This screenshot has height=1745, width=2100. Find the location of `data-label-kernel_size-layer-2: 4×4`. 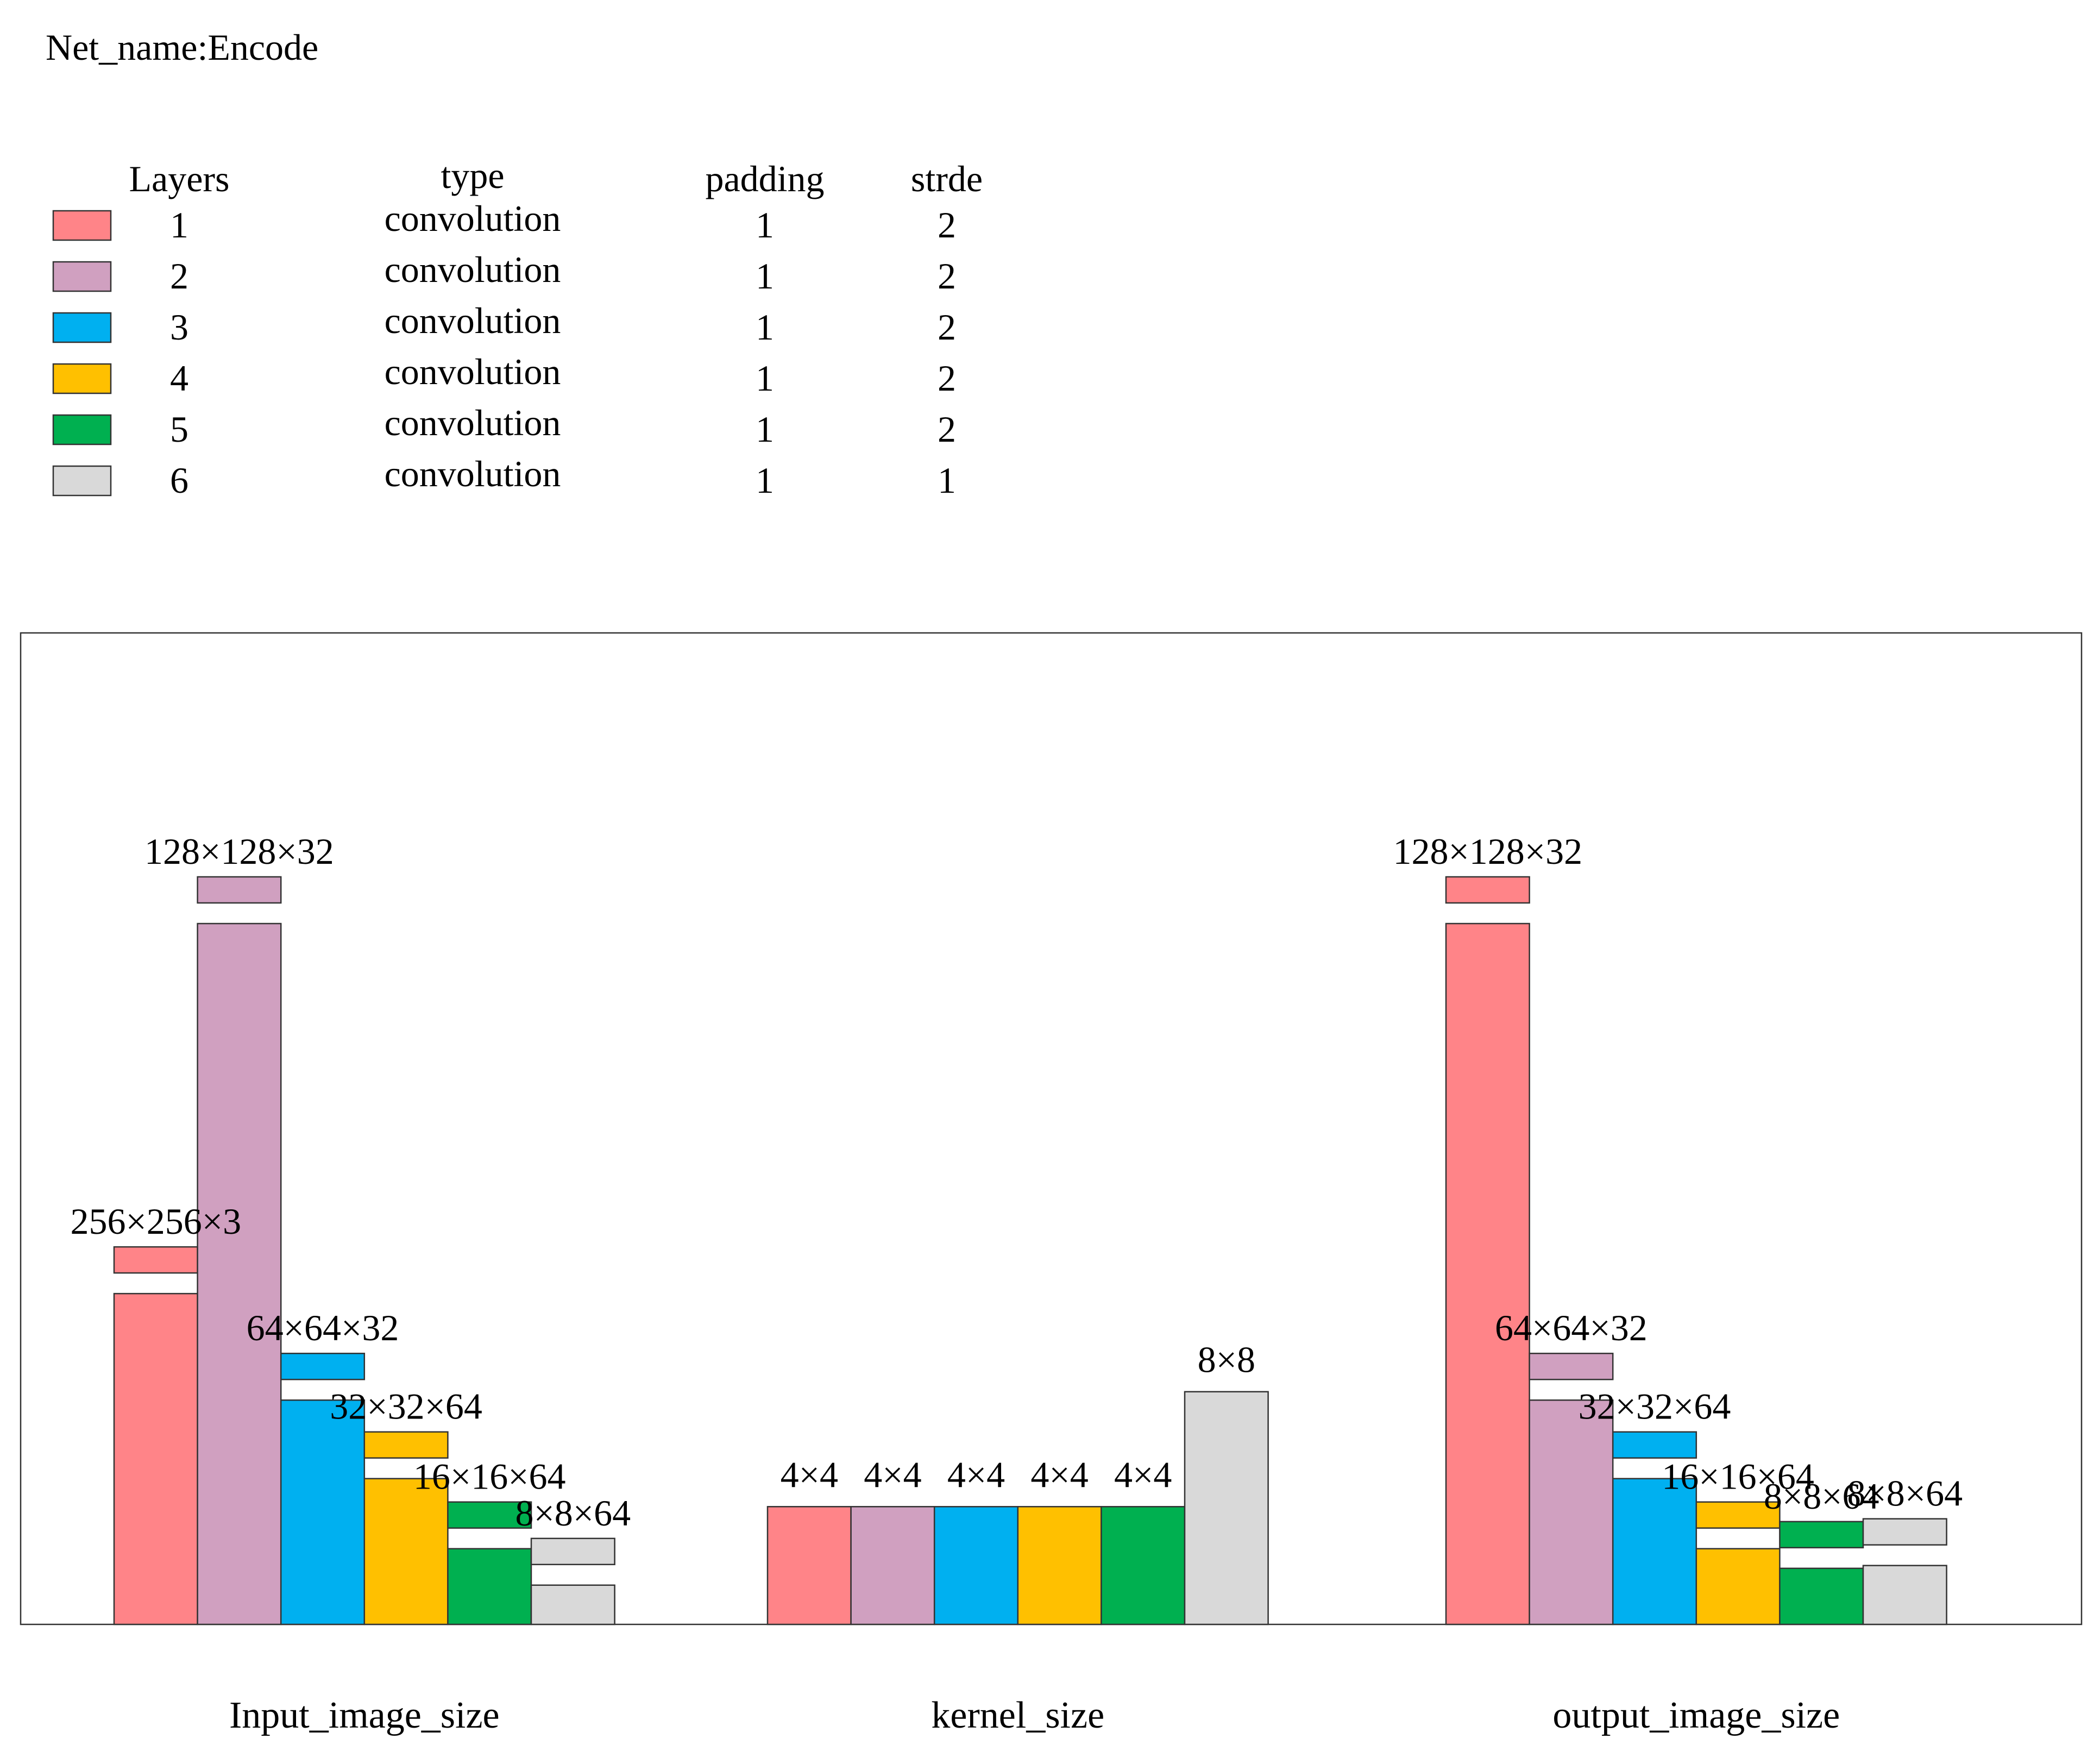

data-label-kernel_size-layer-2: 4×4 is located at coordinates (892, 1474).